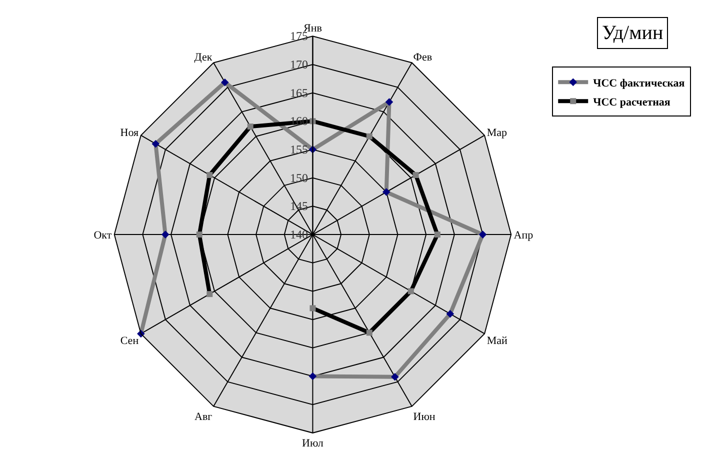  What do you see at coordinates (299, 149) in the screenshot?
I see `y-tick-label: 155` at bounding box center [299, 149].